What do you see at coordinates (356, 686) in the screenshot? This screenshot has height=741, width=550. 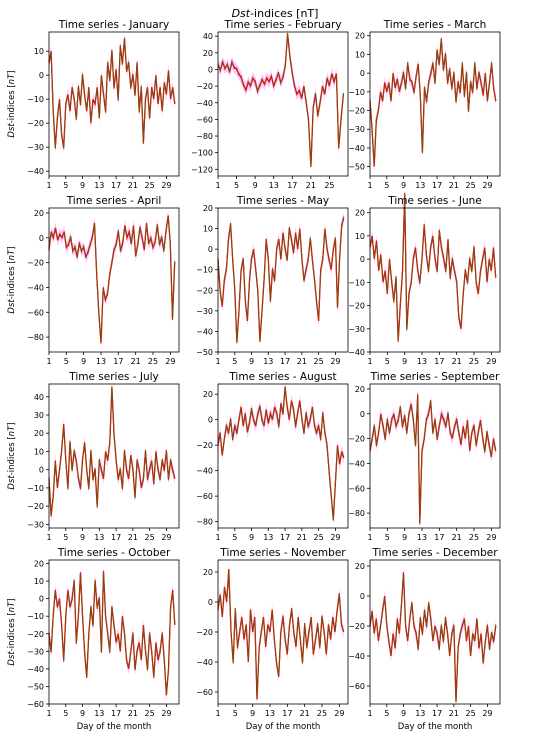 I see `y-tick-label: −60` at bounding box center [356, 686].